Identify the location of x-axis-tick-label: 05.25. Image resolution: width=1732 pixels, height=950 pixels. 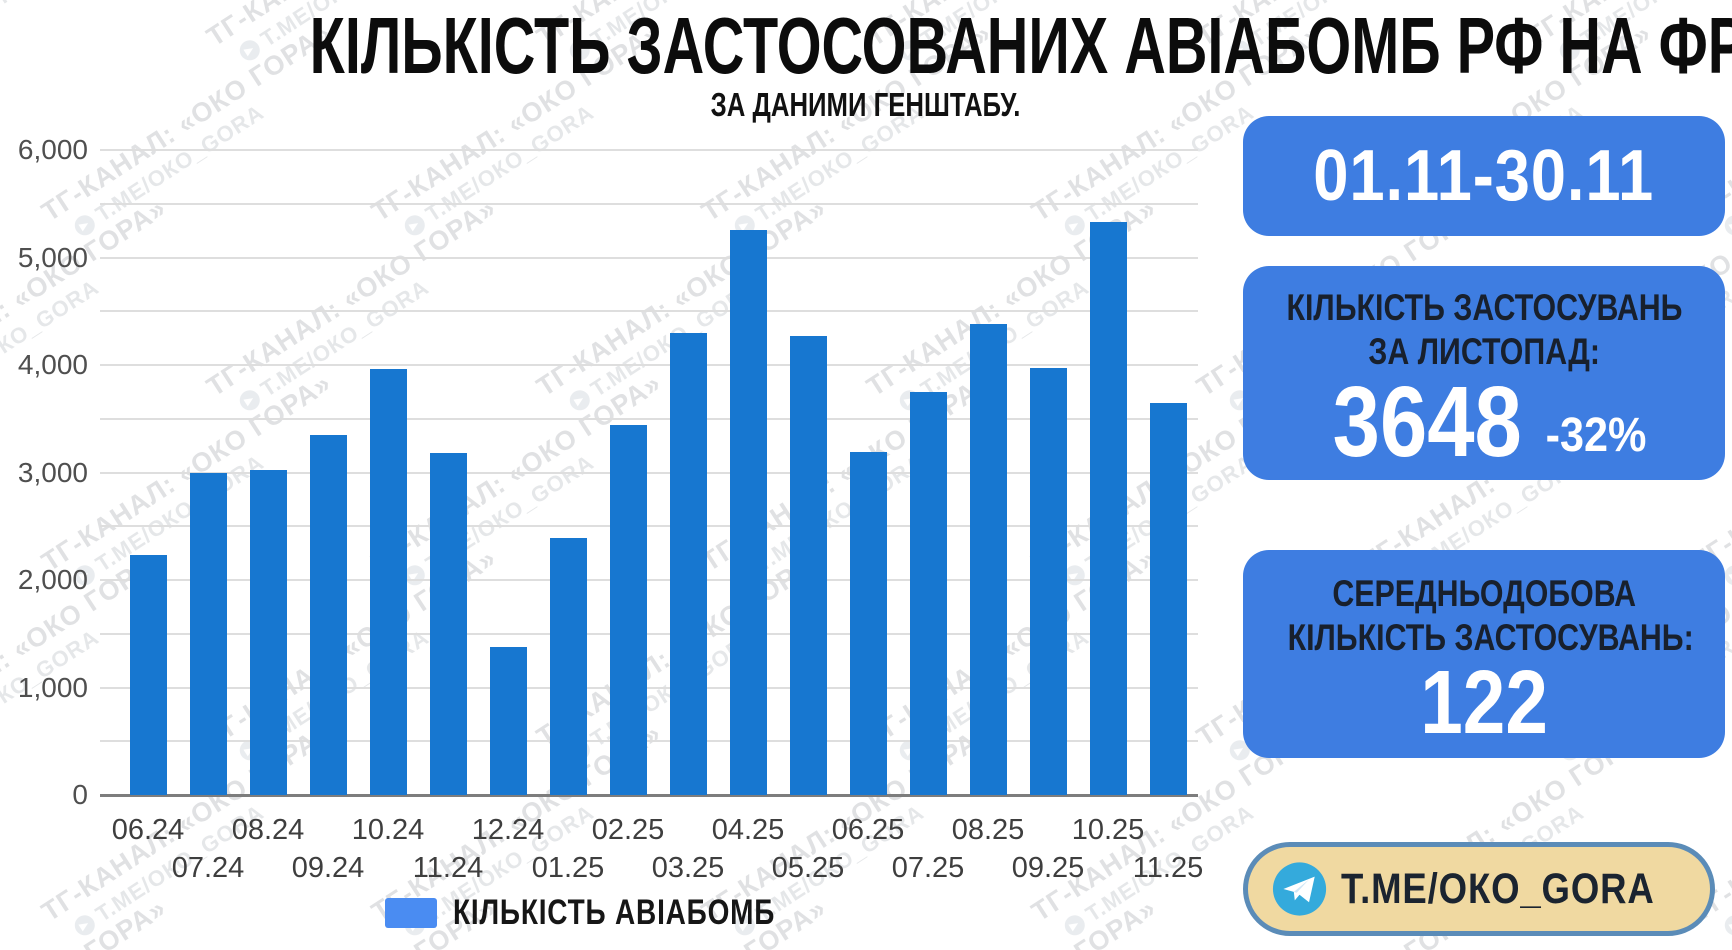
(808, 868).